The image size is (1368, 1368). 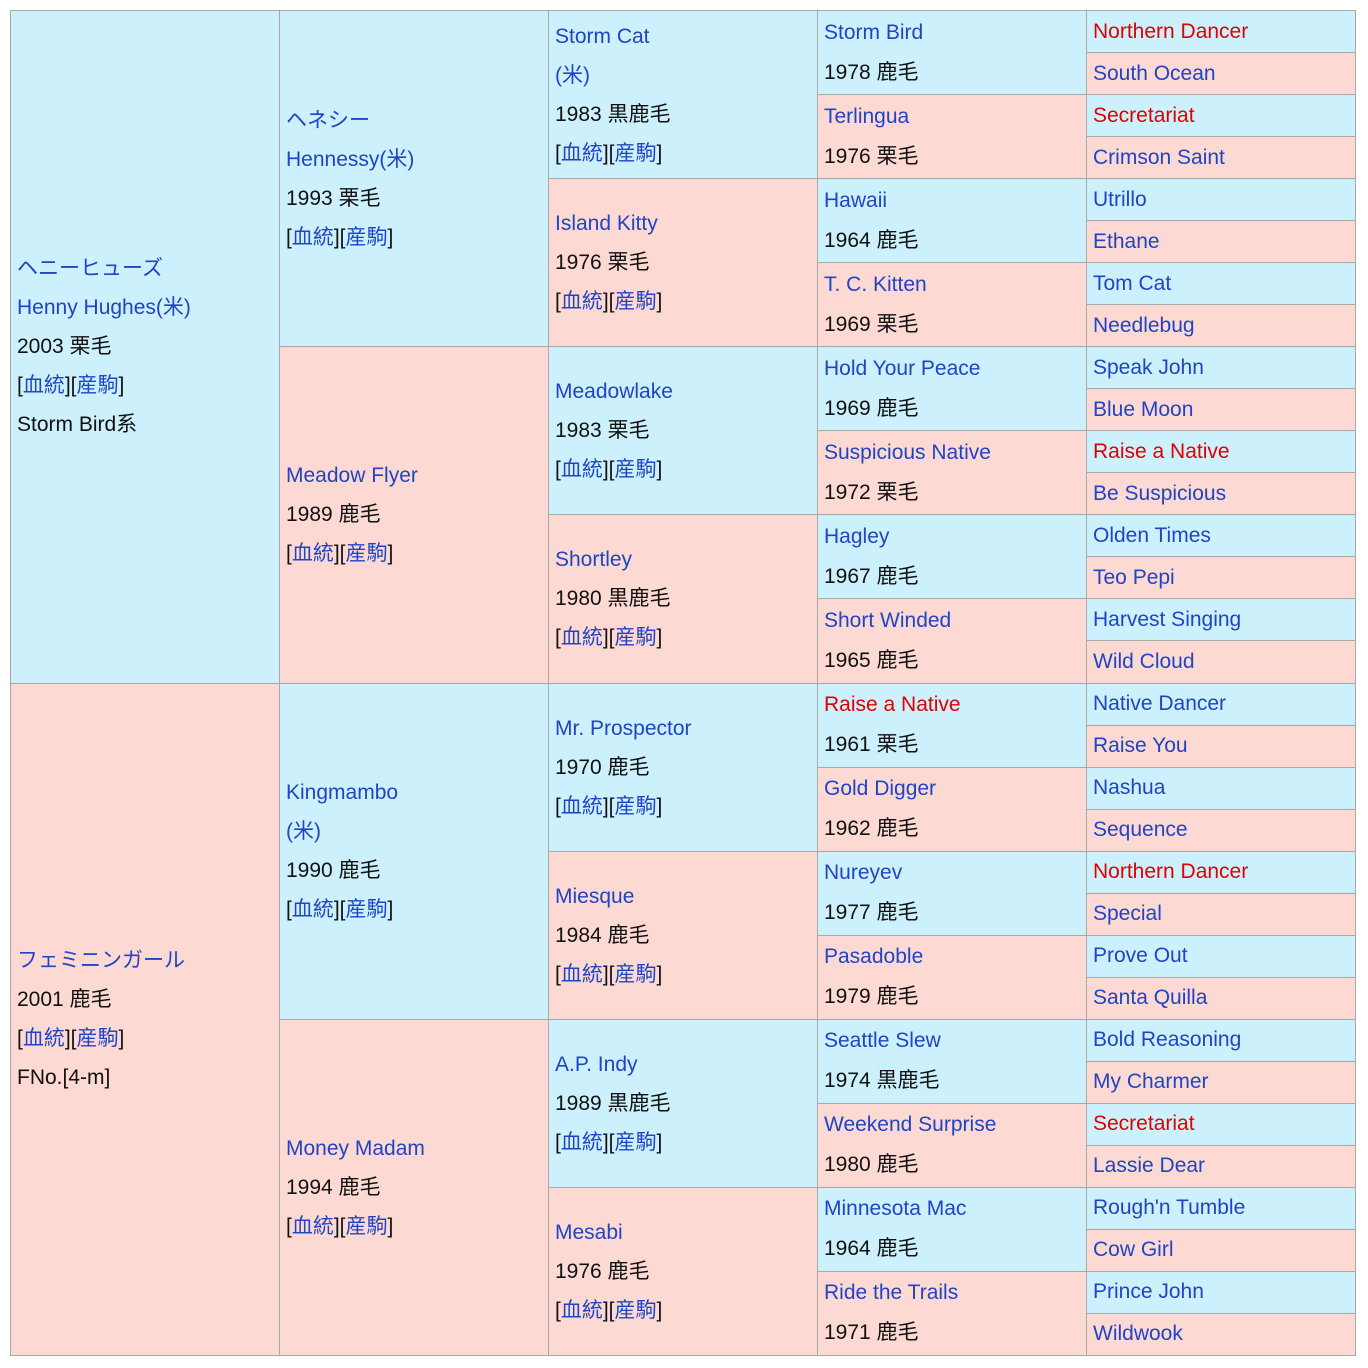 What do you see at coordinates (1140, 746) in the screenshot?
I see `horse-name-link: Raise You` at bounding box center [1140, 746].